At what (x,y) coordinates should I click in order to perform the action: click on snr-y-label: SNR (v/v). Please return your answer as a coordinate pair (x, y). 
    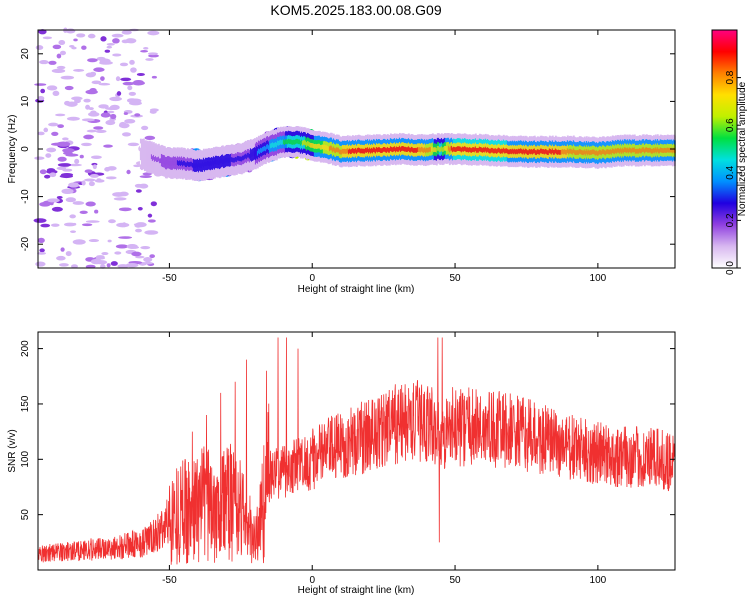
    Looking at the image, I should click on (12, 450).